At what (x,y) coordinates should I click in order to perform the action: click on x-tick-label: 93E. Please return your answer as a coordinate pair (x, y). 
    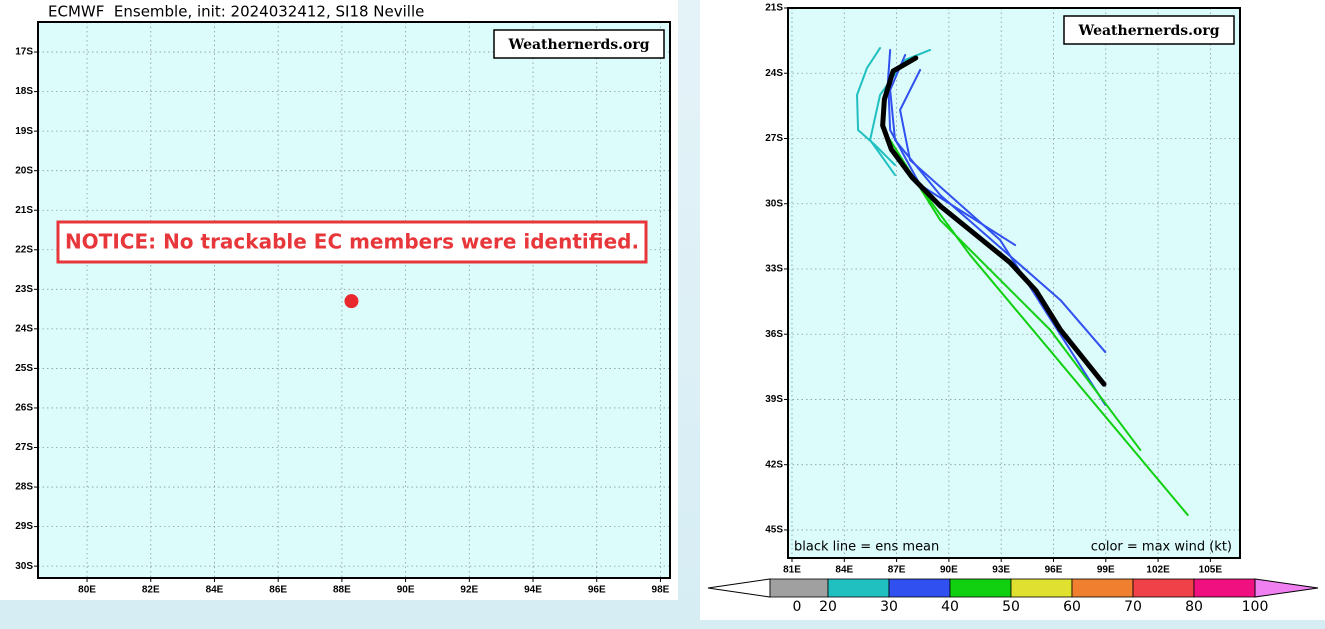
    Looking at the image, I should click on (1001, 570).